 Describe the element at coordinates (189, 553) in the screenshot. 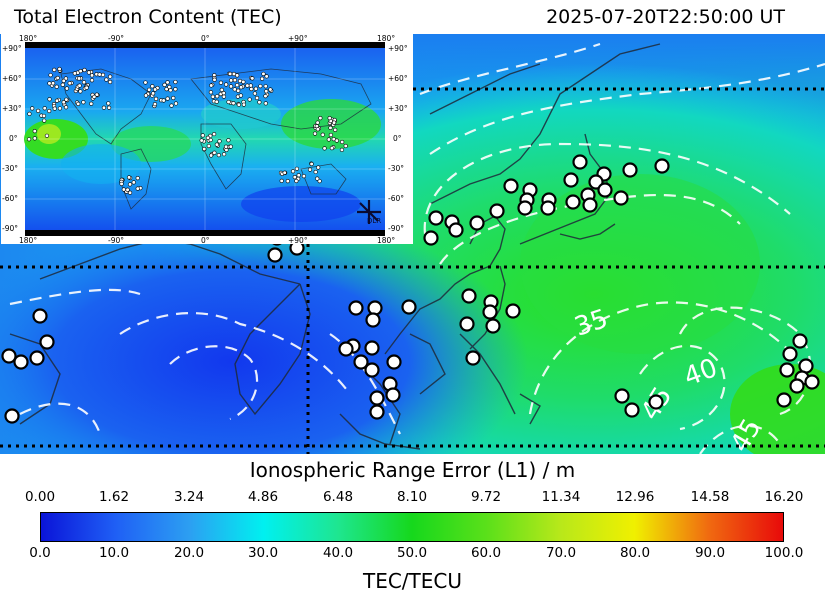

I see `tec-tick: 20.0` at that location.